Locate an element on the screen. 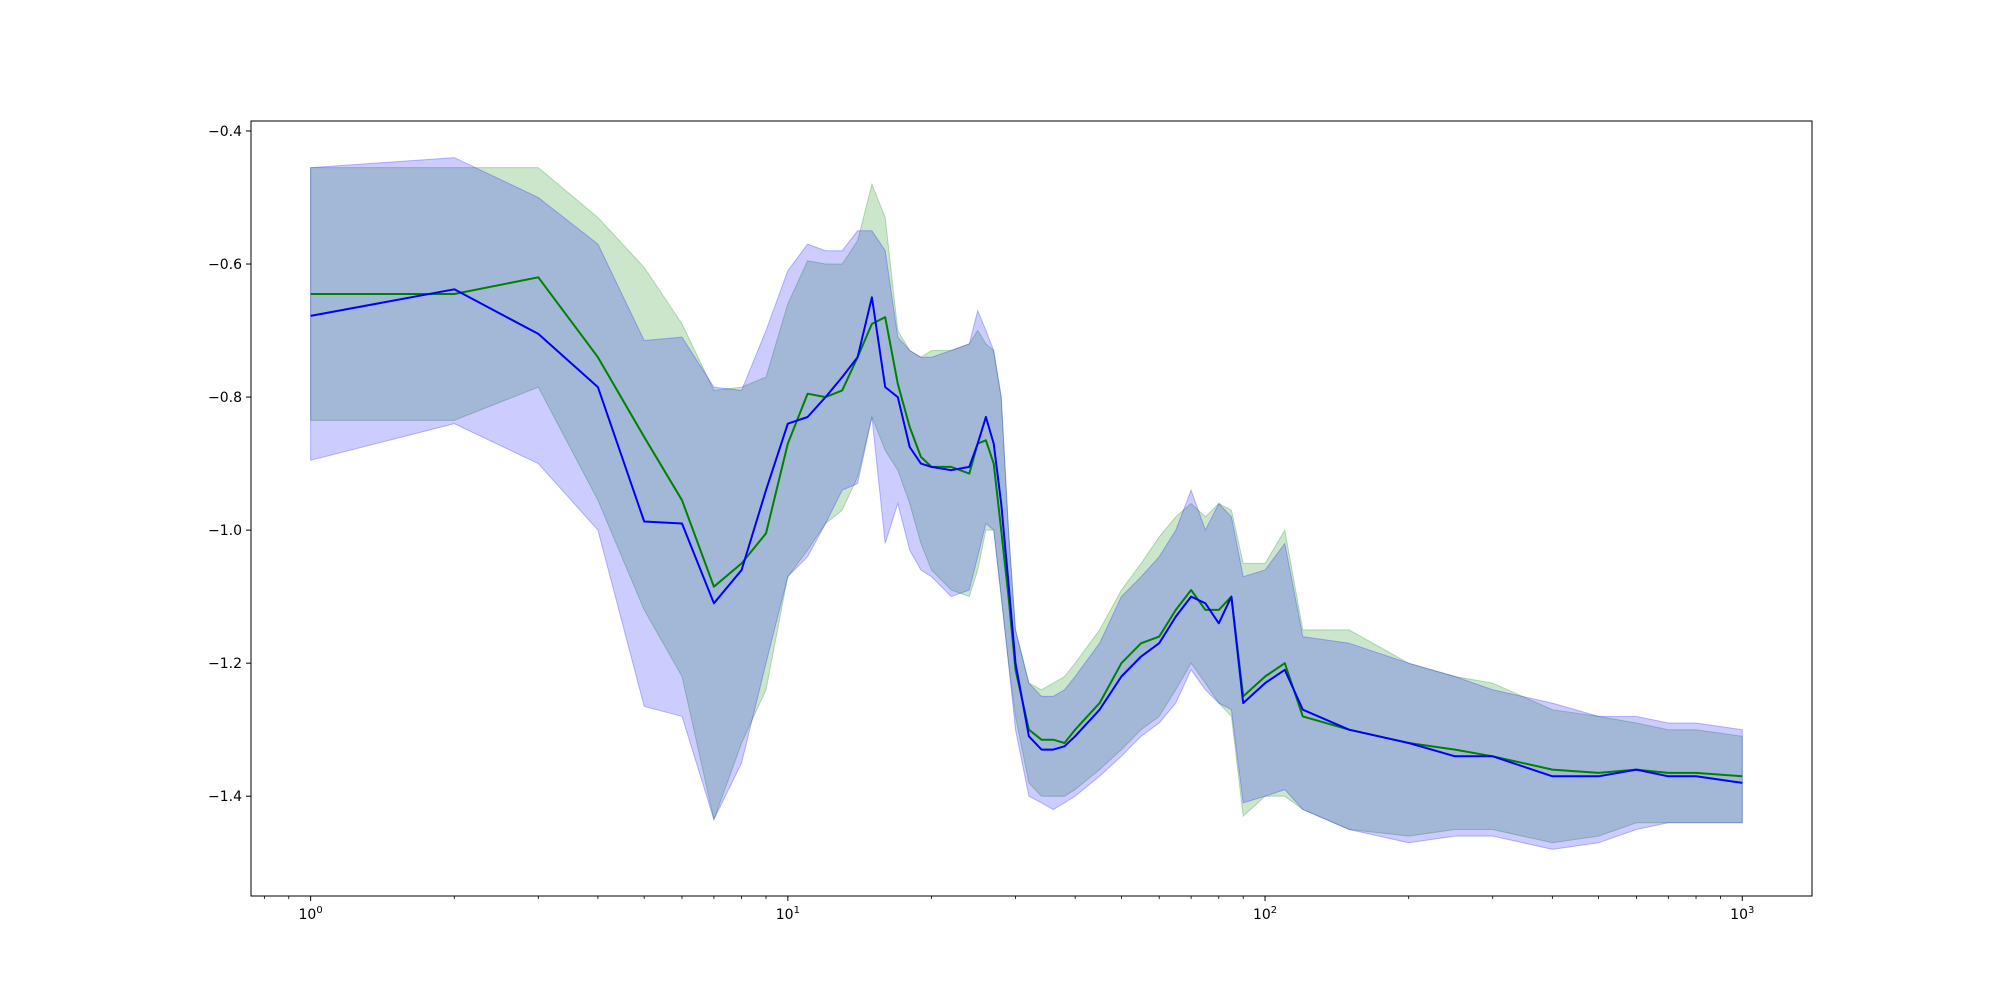 Image resolution: width=2000 pixels, height=1000 pixels. x-tick-label: 101 is located at coordinates (788, 914).